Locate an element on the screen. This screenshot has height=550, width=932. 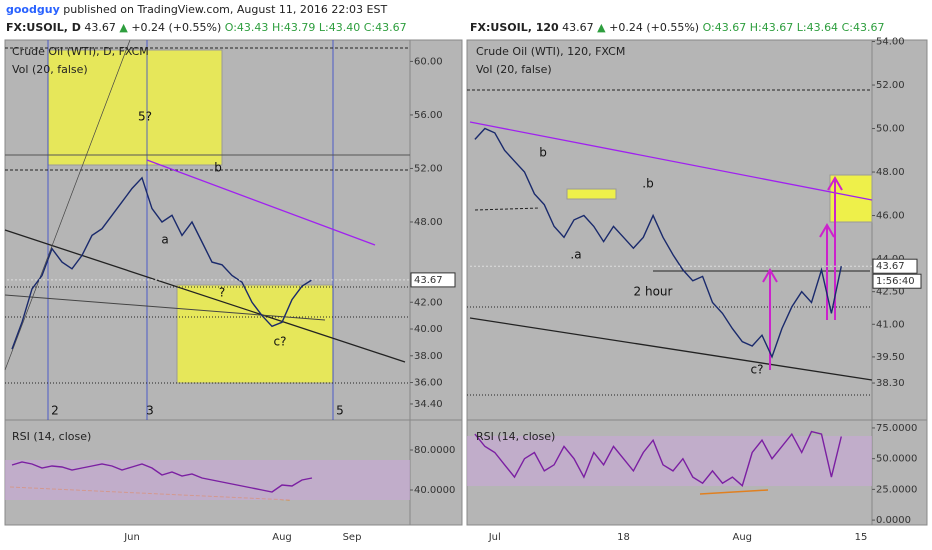
x-tick-label: 18 is located at coordinates (623, 537).